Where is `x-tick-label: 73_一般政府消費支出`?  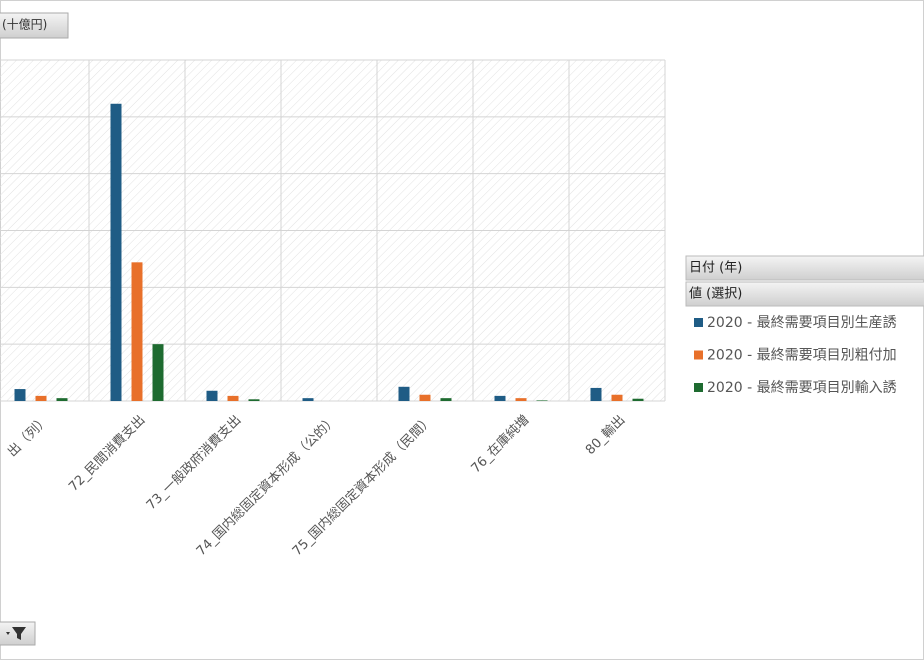
x-tick-label: 73_一般政府消費支出 is located at coordinates (193, 462).